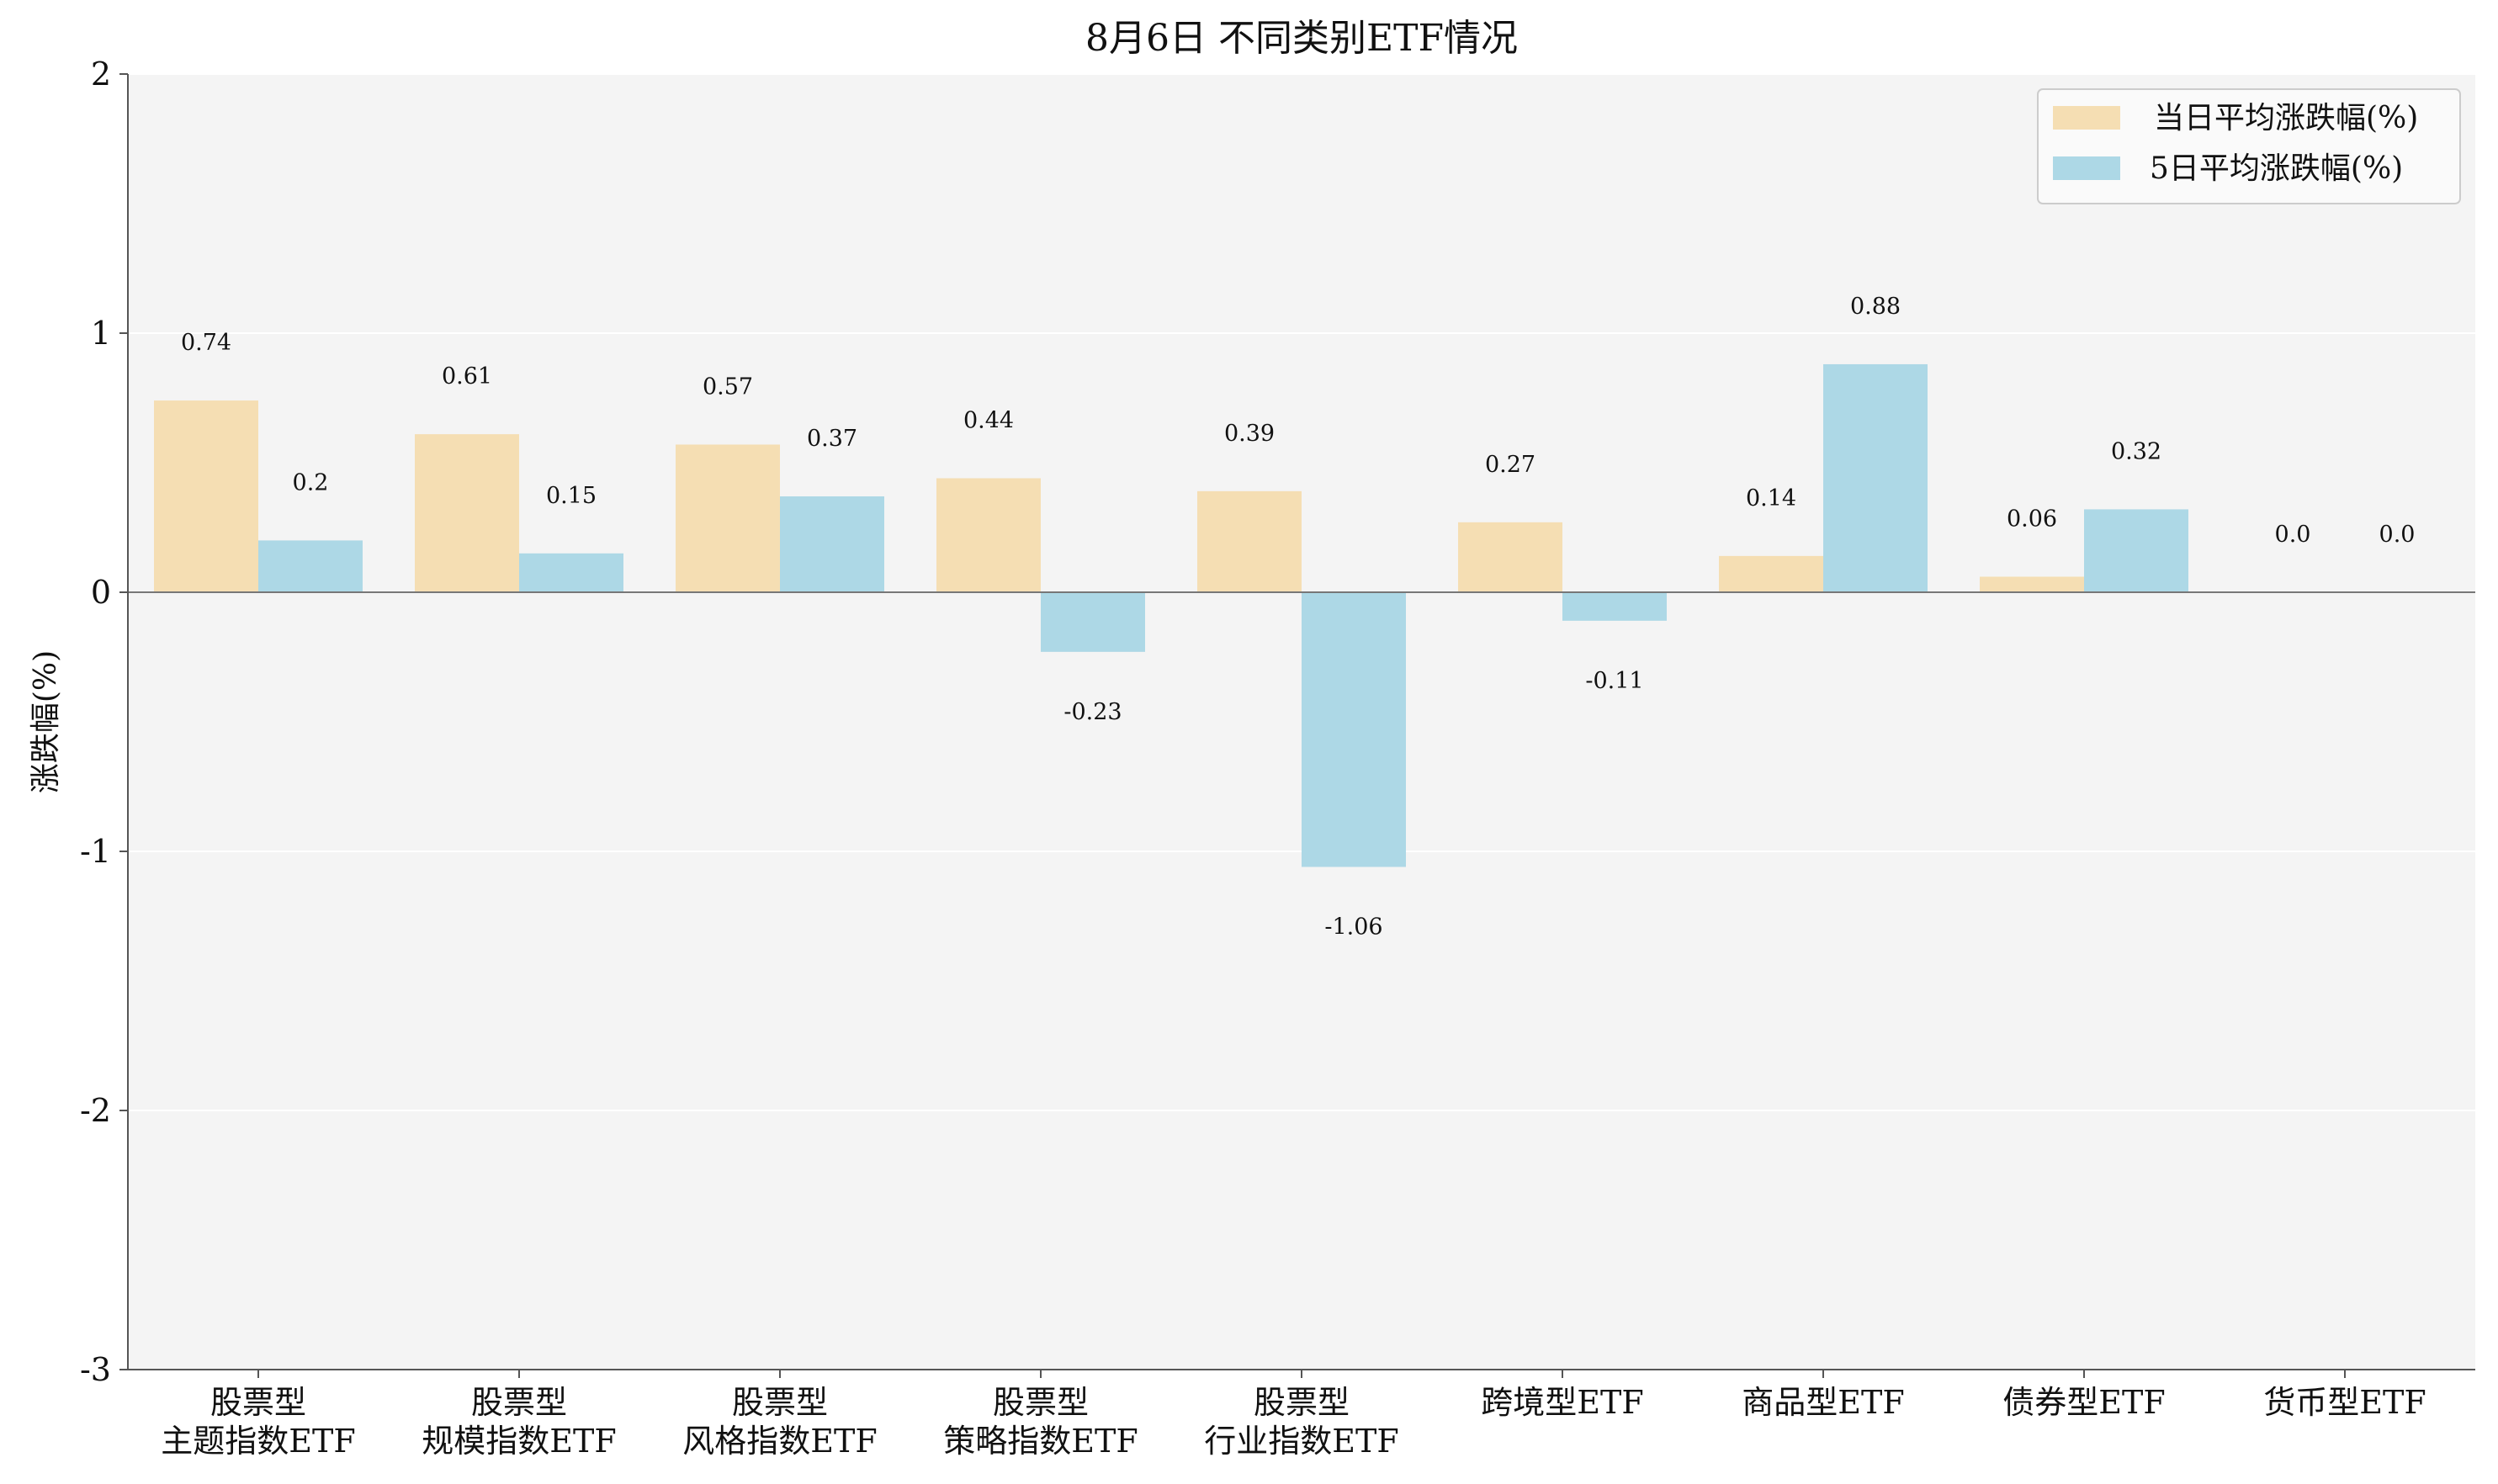 Image resolution: width=2498 pixels, height=1484 pixels. What do you see at coordinates (95, 1110) in the screenshot?
I see `y-tick-label: -2` at bounding box center [95, 1110].